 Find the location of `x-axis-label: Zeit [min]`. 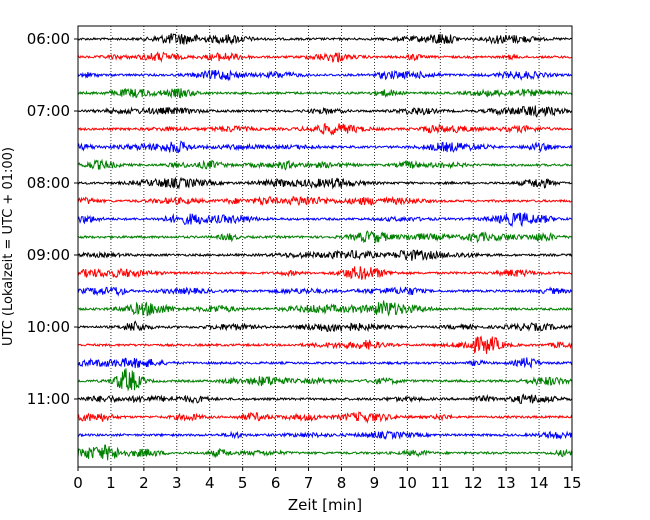

x-axis-label: Zeit [min] is located at coordinates (325, 505).